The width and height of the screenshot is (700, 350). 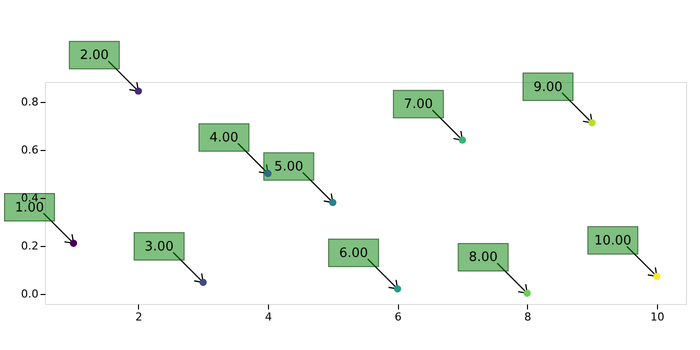 What do you see at coordinates (29, 149) in the screenshot?
I see `y-tick-label: 0.6` at bounding box center [29, 149].